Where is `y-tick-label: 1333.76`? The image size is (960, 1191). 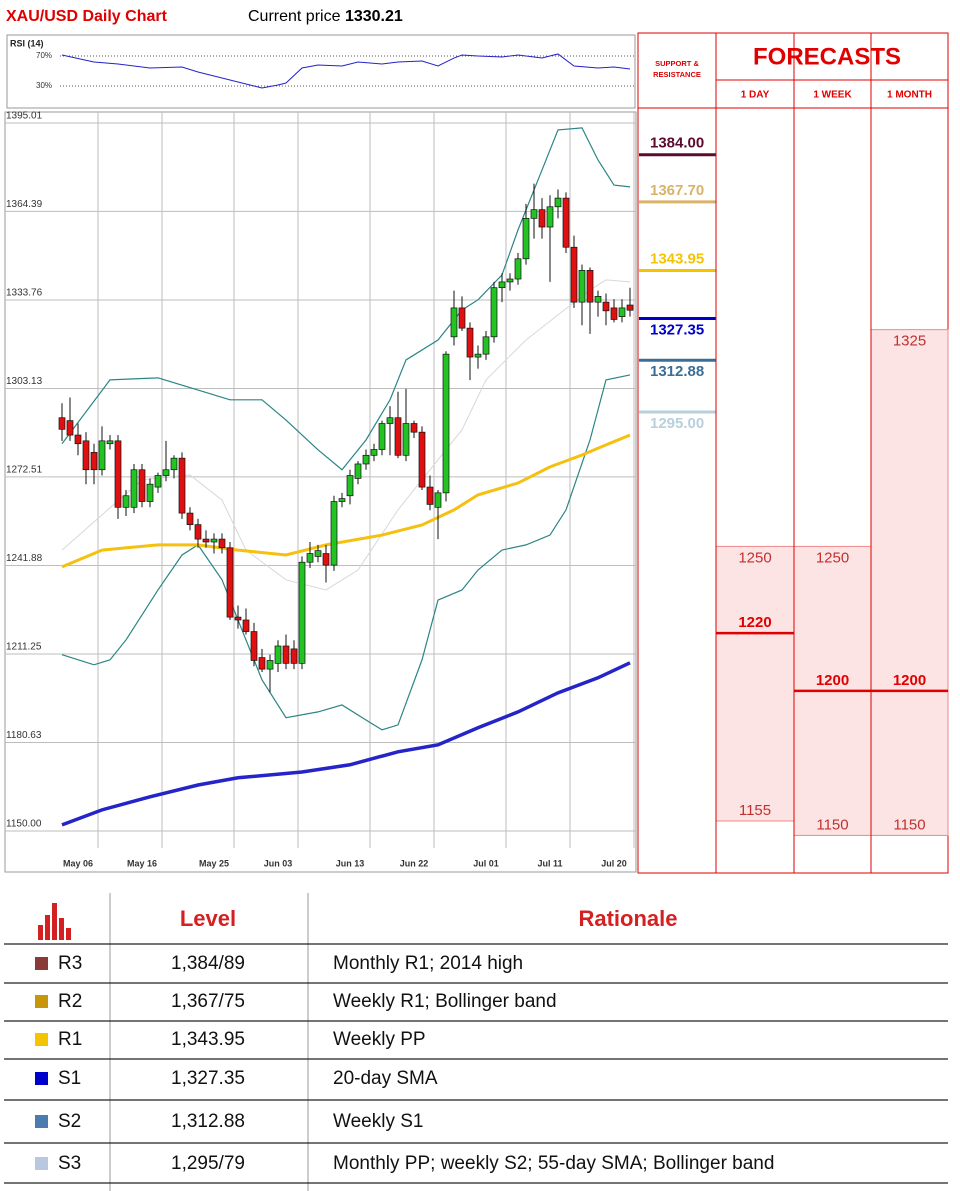
y-tick-label: 1333.76 is located at coordinates (24, 293).